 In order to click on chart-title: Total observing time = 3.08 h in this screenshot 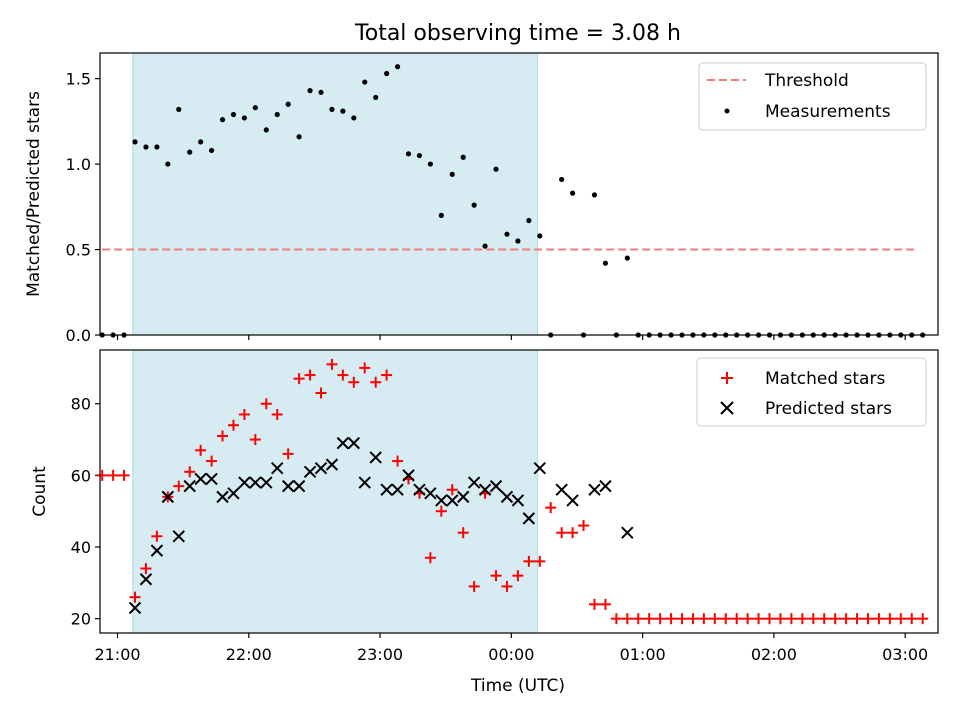, I will do `click(517, 33)`.